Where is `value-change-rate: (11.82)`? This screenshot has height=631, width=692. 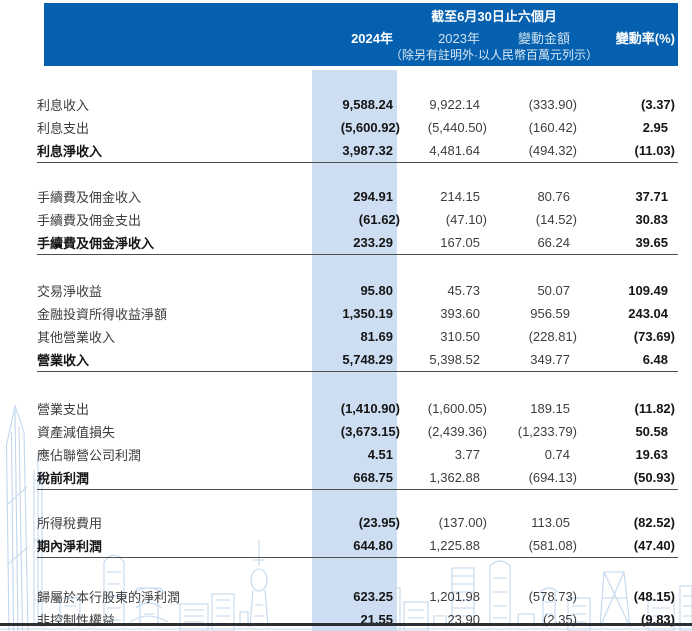 value-change-rate: (11.82) is located at coordinates (654, 408).